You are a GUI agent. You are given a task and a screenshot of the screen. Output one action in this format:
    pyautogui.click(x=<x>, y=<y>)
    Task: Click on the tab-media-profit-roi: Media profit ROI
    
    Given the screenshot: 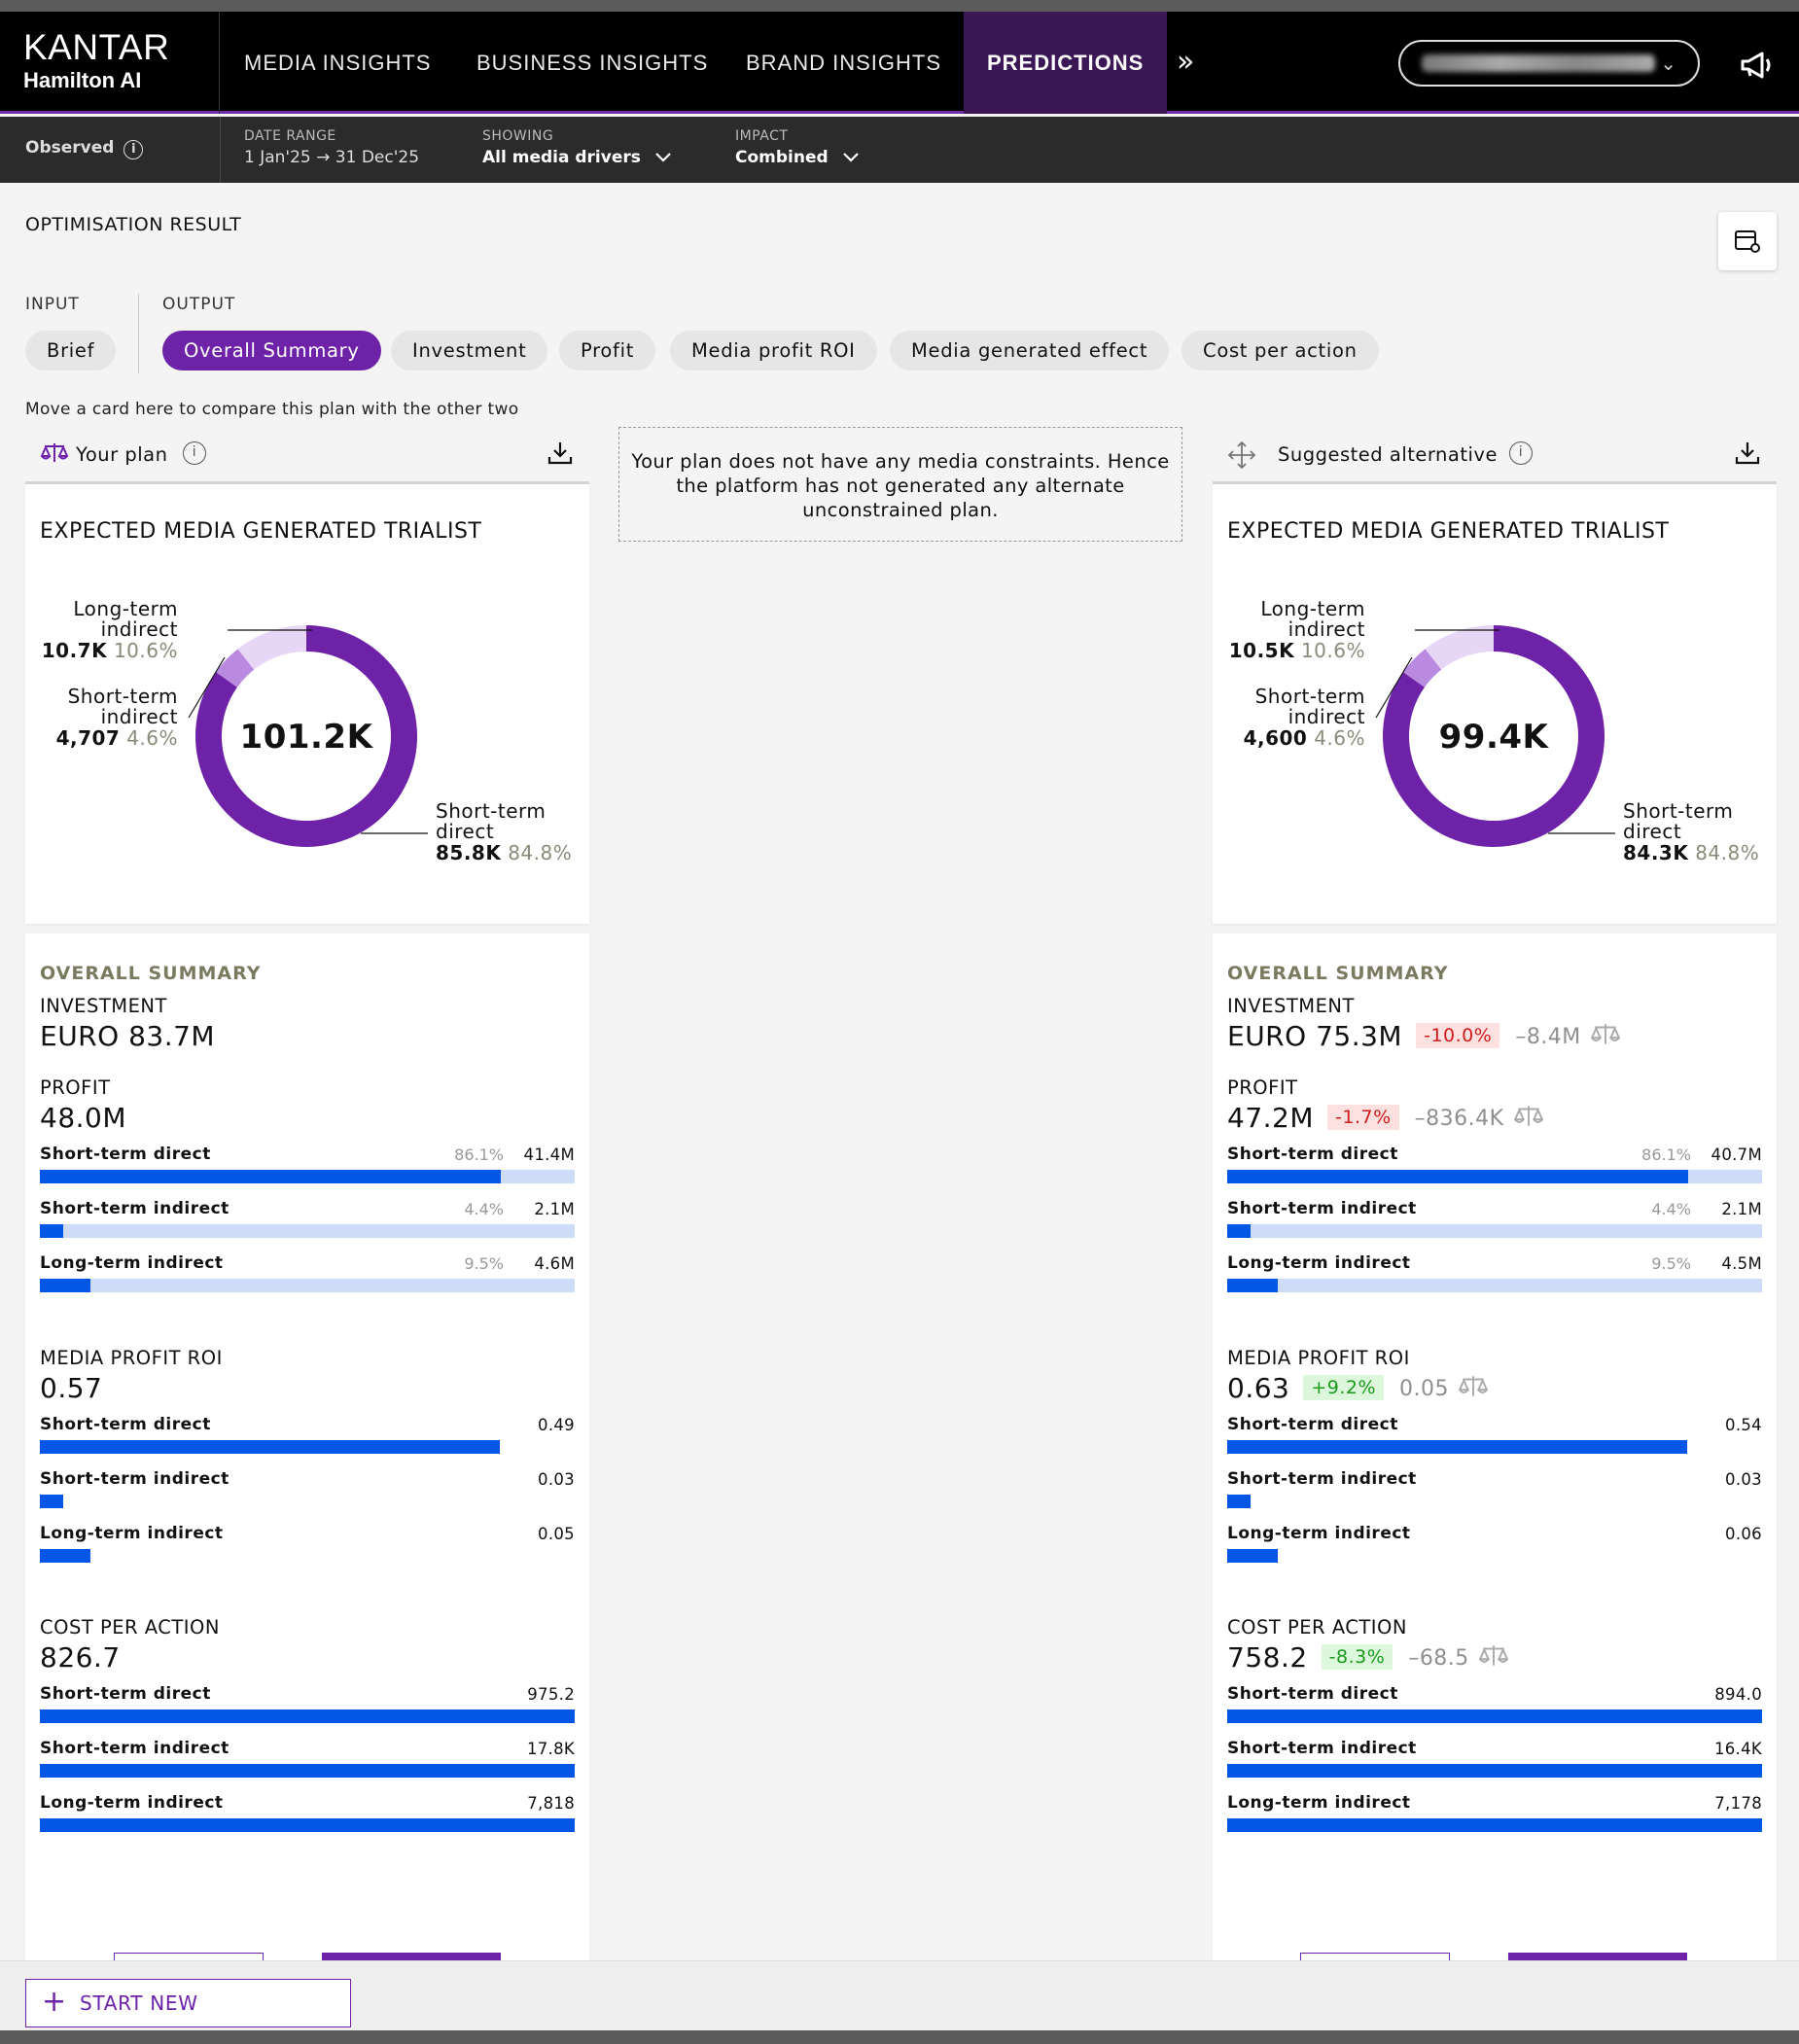 What is the action you would take?
    pyautogui.click(x=773, y=351)
    